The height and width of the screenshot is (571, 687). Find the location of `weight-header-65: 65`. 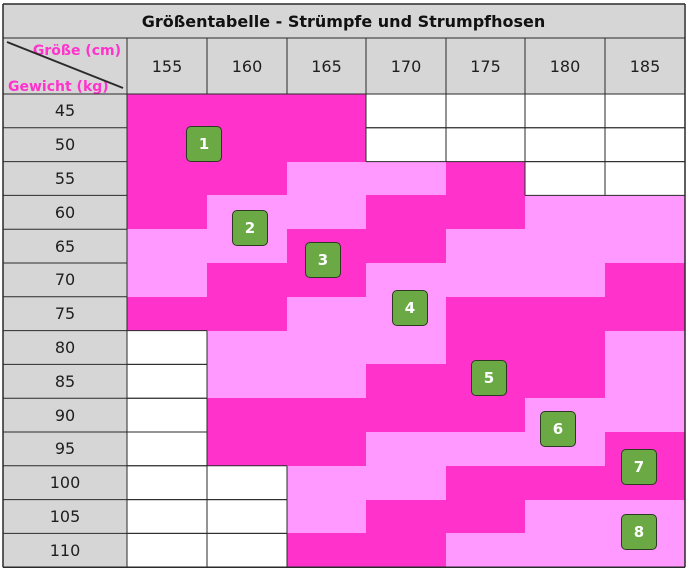

weight-header-65: 65 is located at coordinates (65, 246).